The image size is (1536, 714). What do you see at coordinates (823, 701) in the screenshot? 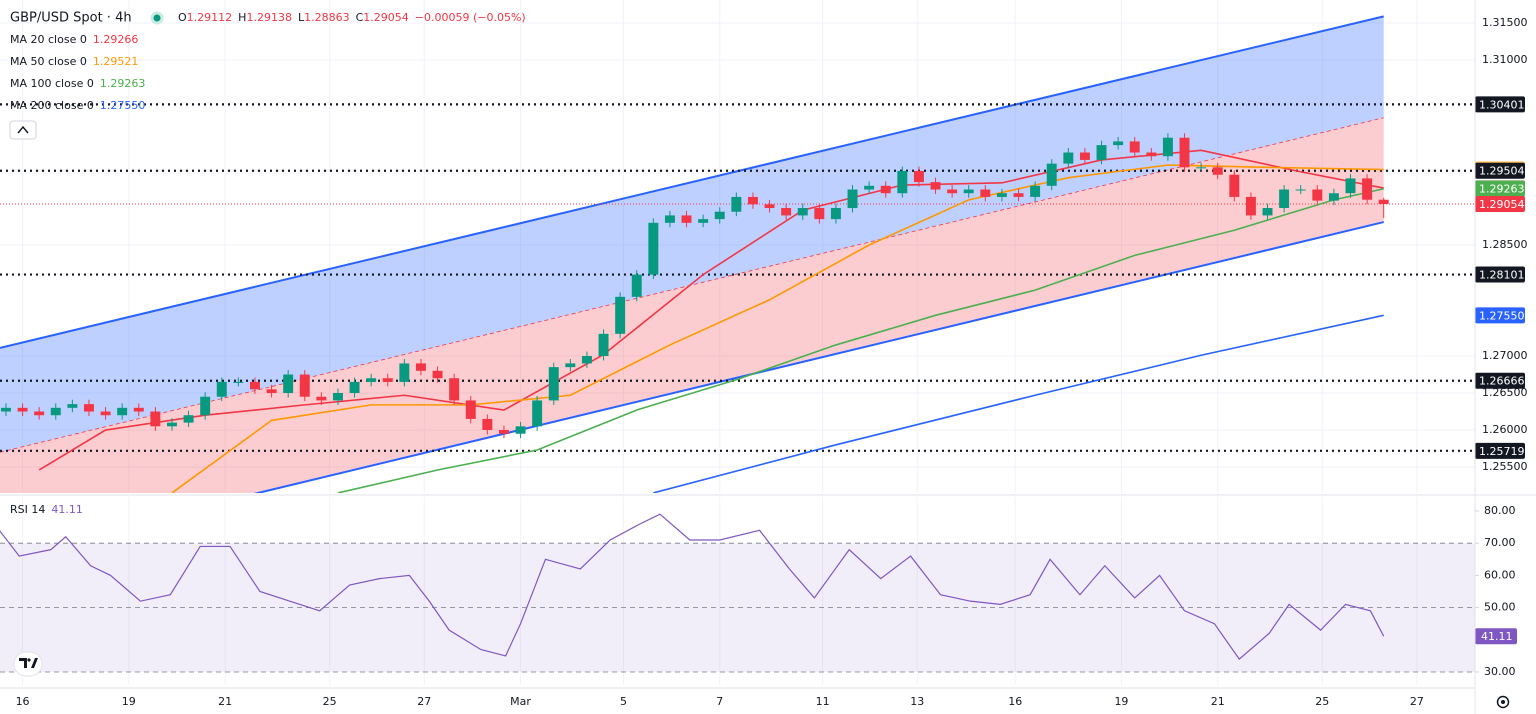
I see `x-tick-label: 11` at bounding box center [823, 701].